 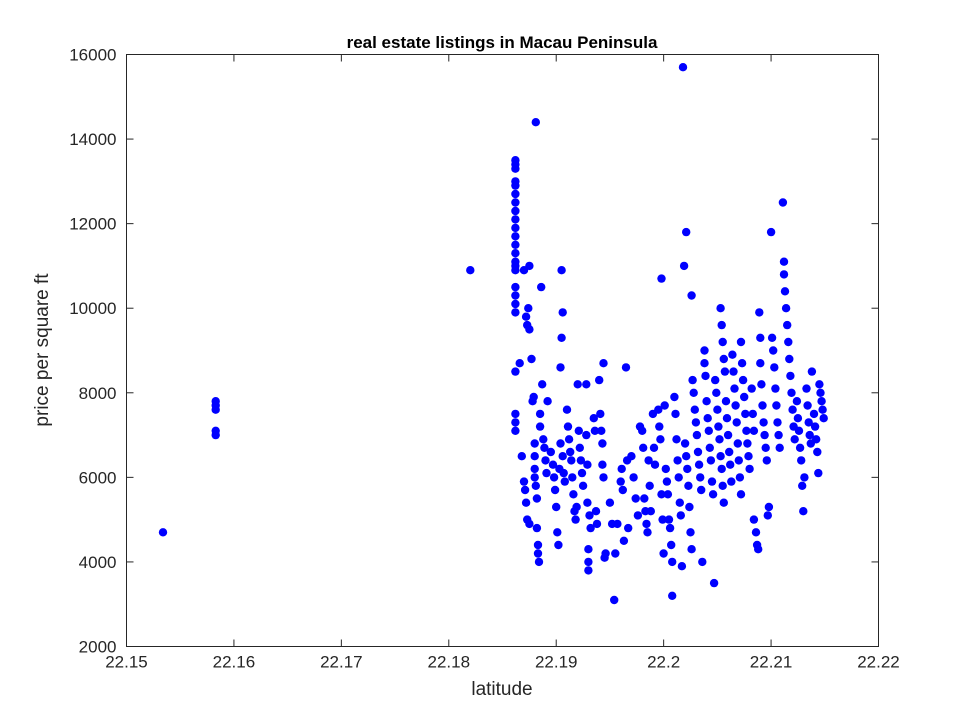 What do you see at coordinates (92, 139) in the screenshot?
I see `y-tick-label: 14000` at bounding box center [92, 139].